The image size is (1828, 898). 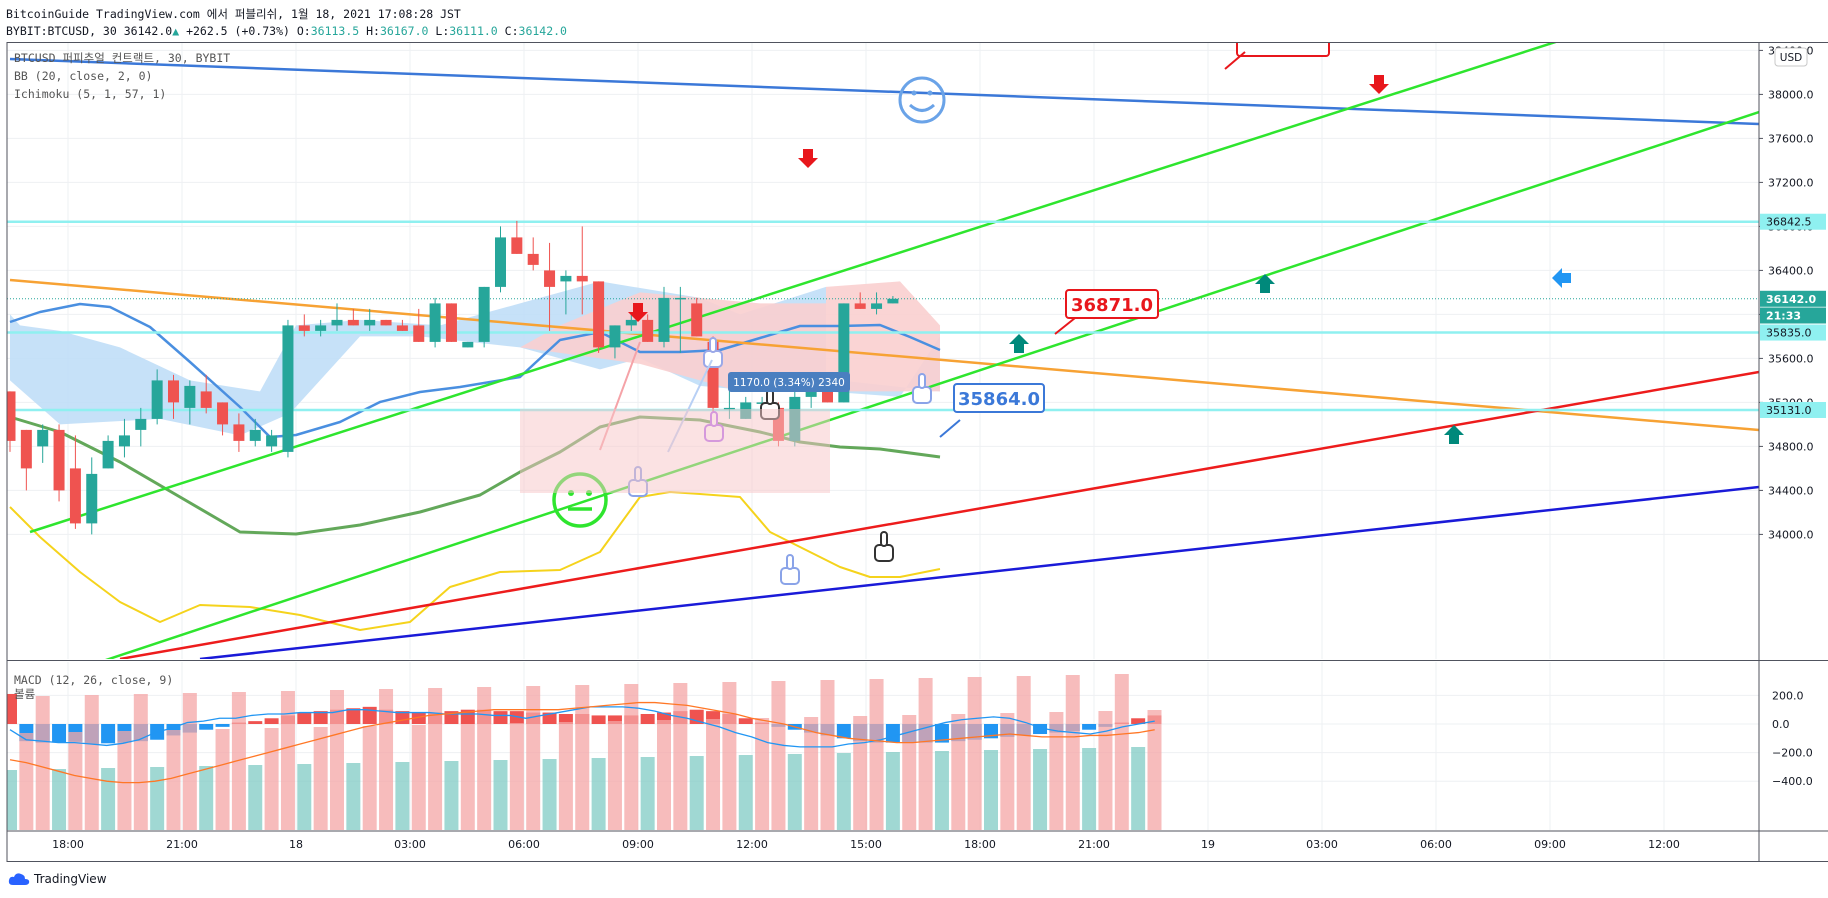 I want to click on left-arrow-icon, so click(x=1561, y=278).